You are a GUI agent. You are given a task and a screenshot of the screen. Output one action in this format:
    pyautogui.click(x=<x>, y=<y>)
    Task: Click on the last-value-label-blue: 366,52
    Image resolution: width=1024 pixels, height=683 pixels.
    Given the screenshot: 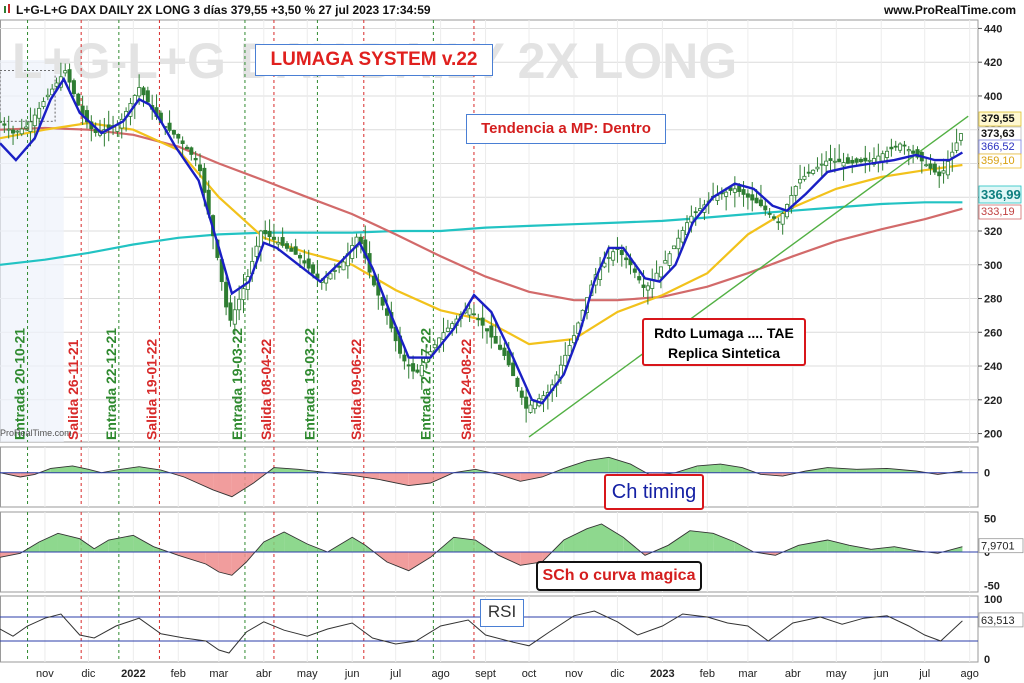 What is the action you would take?
    pyautogui.click(x=998, y=147)
    